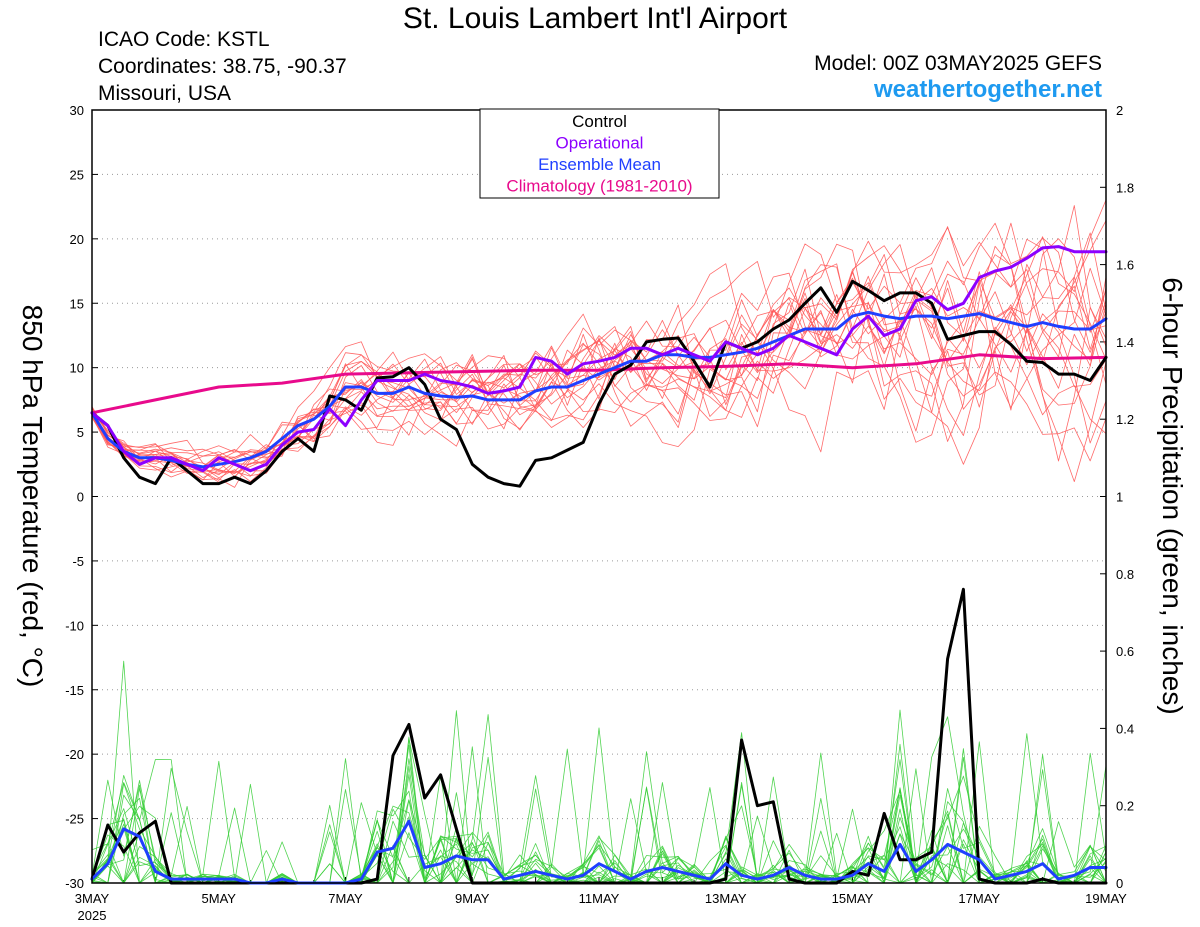 This screenshot has height=927, width=1200. Describe the element at coordinates (74, 883) in the screenshot. I see `y-left-tick-label: -30` at that location.